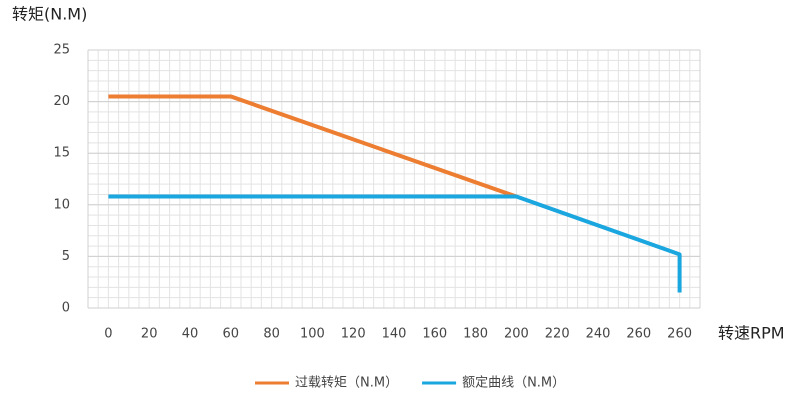  I want to click on x-axis-title: 转速RPM, so click(751, 333).